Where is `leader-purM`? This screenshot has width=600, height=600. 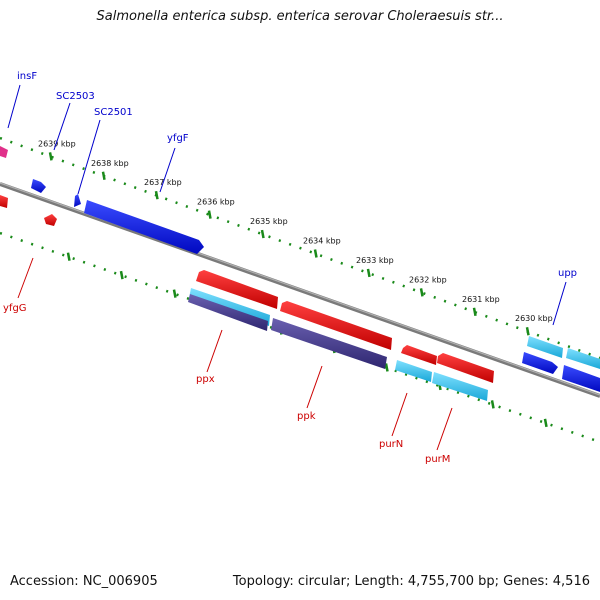 leader-purM is located at coordinates (444, 429).